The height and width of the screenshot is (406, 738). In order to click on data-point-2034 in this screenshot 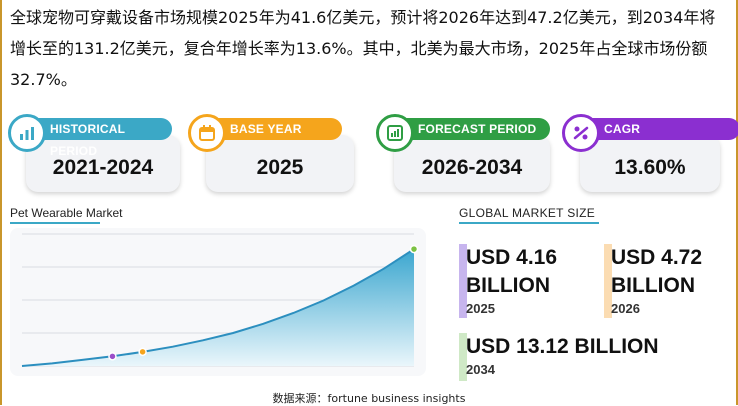, I will do `click(414, 249)`.